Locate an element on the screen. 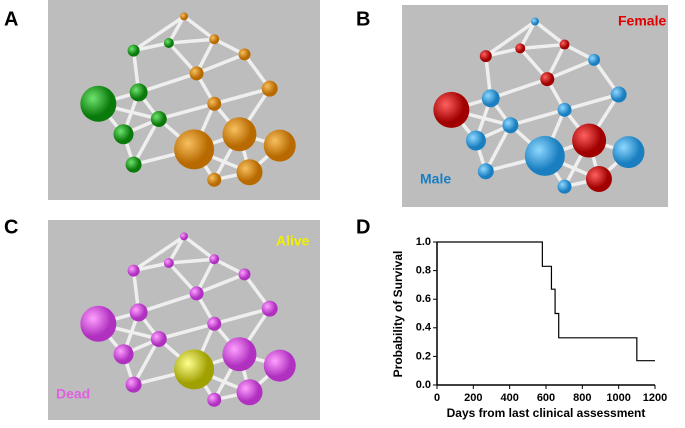  x-axis-title: Days from last clinical assessment is located at coordinates (546, 413).